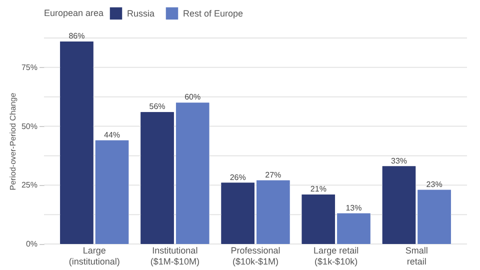 The height and width of the screenshot is (270, 480). Describe the element at coordinates (354, 207) in the screenshot. I see `data-label: 13%` at that location.